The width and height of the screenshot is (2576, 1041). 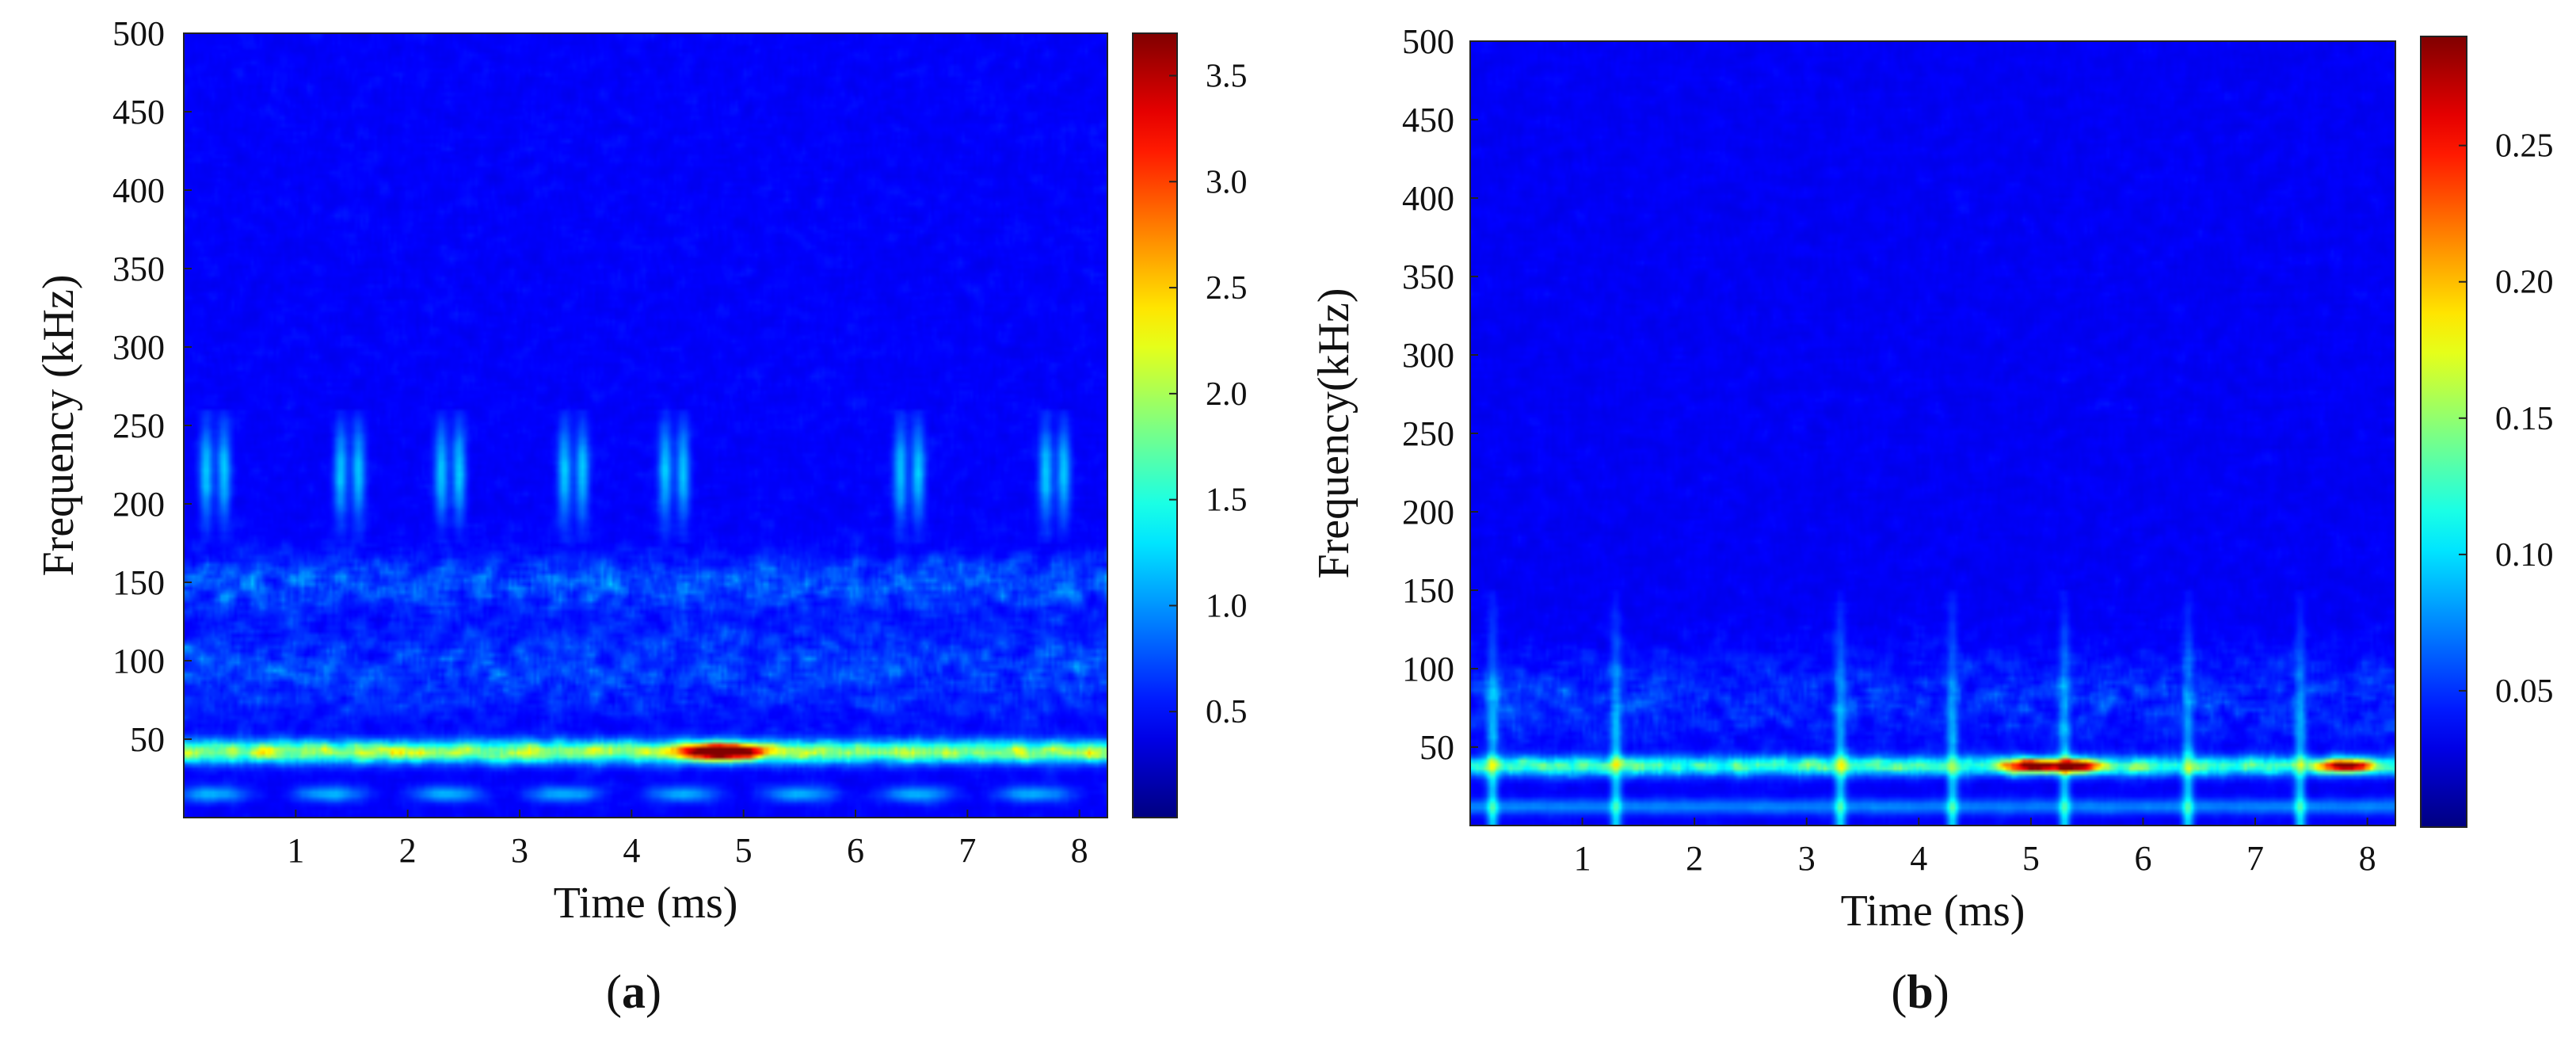 What do you see at coordinates (1227, 182) in the screenshot?
I see `colorbar-tick-label: 3.0` at bounding box center [1227, 182].